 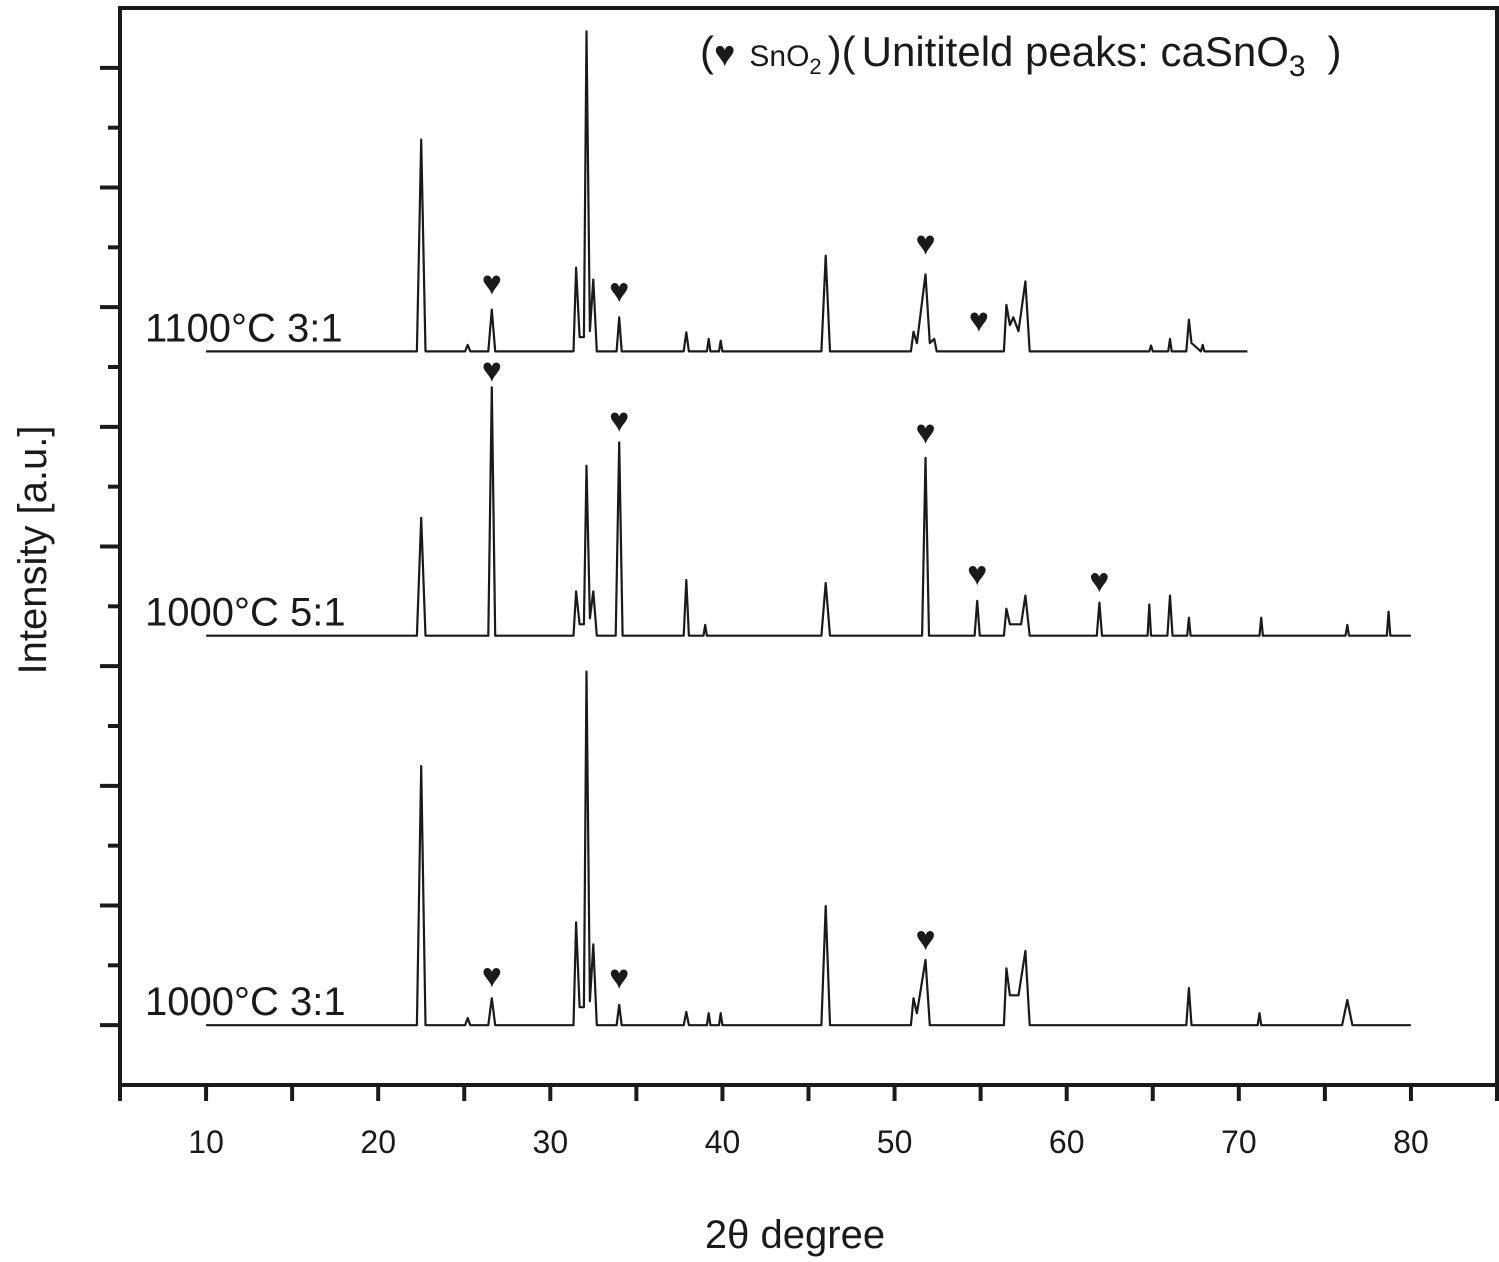 What do you see at coordinates (1067, 1142) in the screenshot?
I see `x-tick-label: 60` at bounding box center [1067, 1142].